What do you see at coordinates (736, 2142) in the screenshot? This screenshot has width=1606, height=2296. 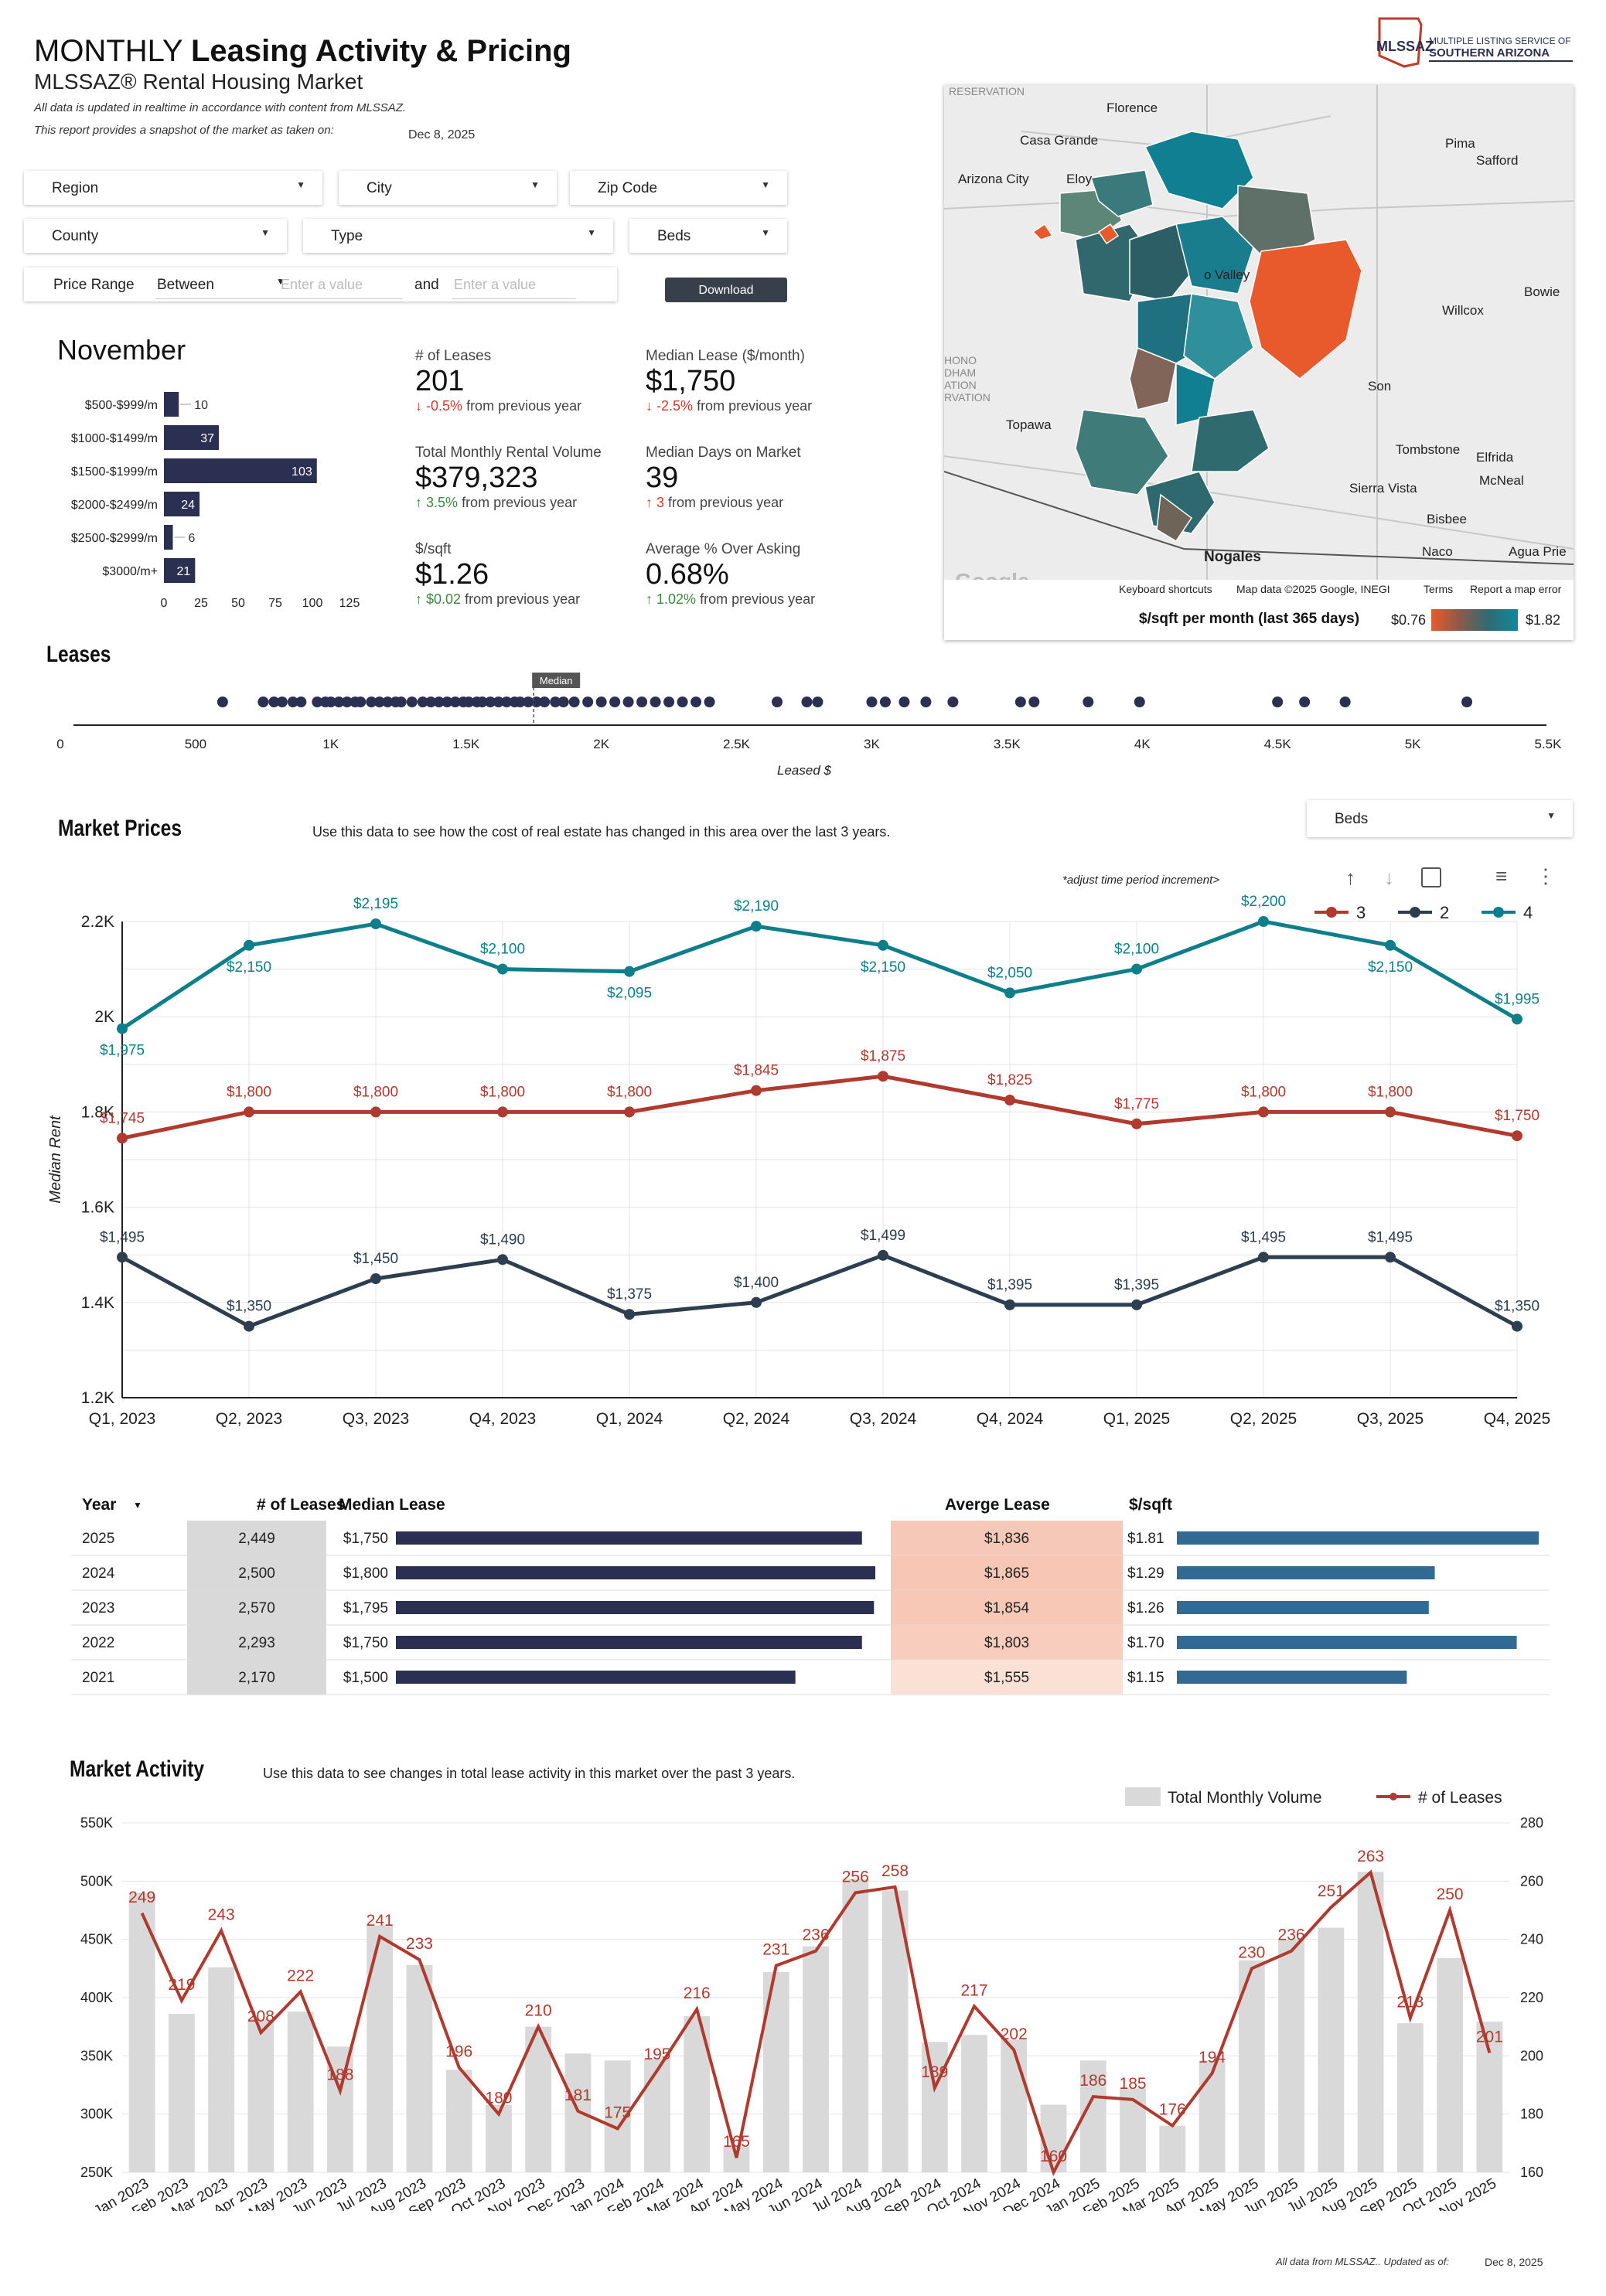 I see `leases-data-label: 165` at bounding box center [736, 2142].